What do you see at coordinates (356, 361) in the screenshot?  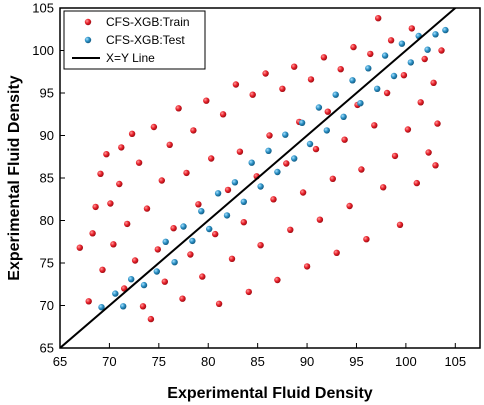 I see `x-tick-label-6: 95` at bounding box center [356, 361].